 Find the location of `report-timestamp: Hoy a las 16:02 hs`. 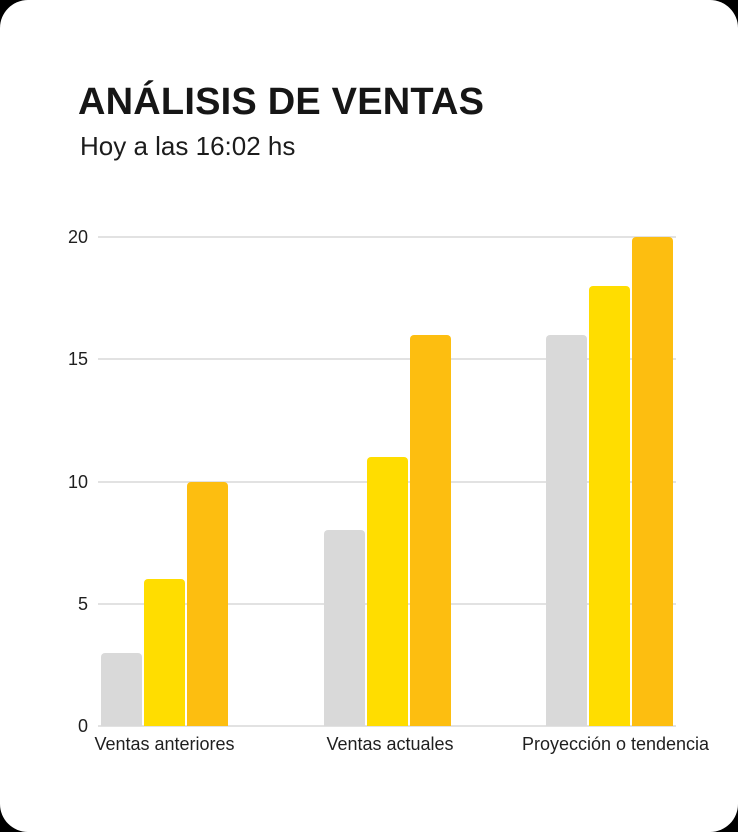

report-timestamp: Hoy a las 16:02 hs is located at coordinates (188, 145).